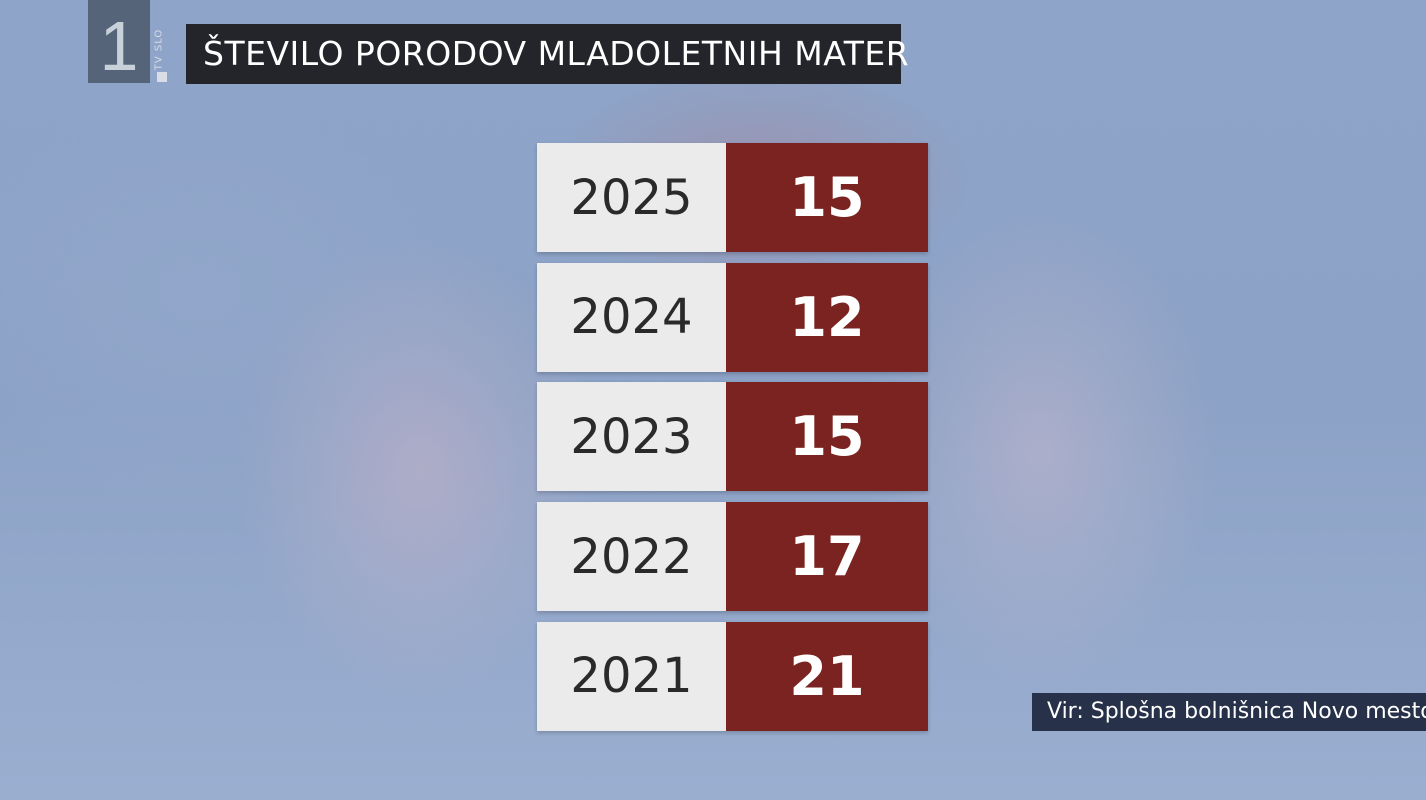 The image size is (1426, 800). I want to click on channel-logo, so click(119, 41).